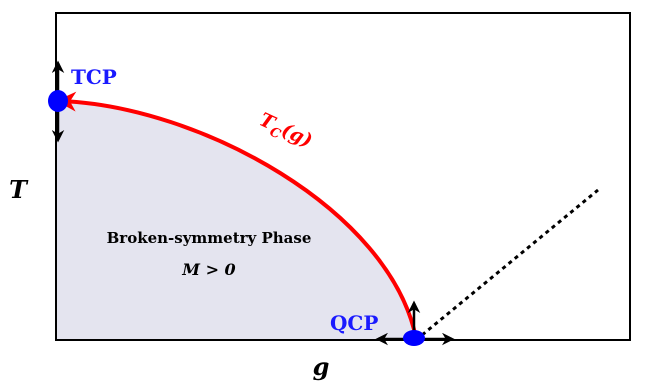  Describe the element at coordinates (285, 132) in the screenshot. I see `critical-line-label: TC(g)` at that location.